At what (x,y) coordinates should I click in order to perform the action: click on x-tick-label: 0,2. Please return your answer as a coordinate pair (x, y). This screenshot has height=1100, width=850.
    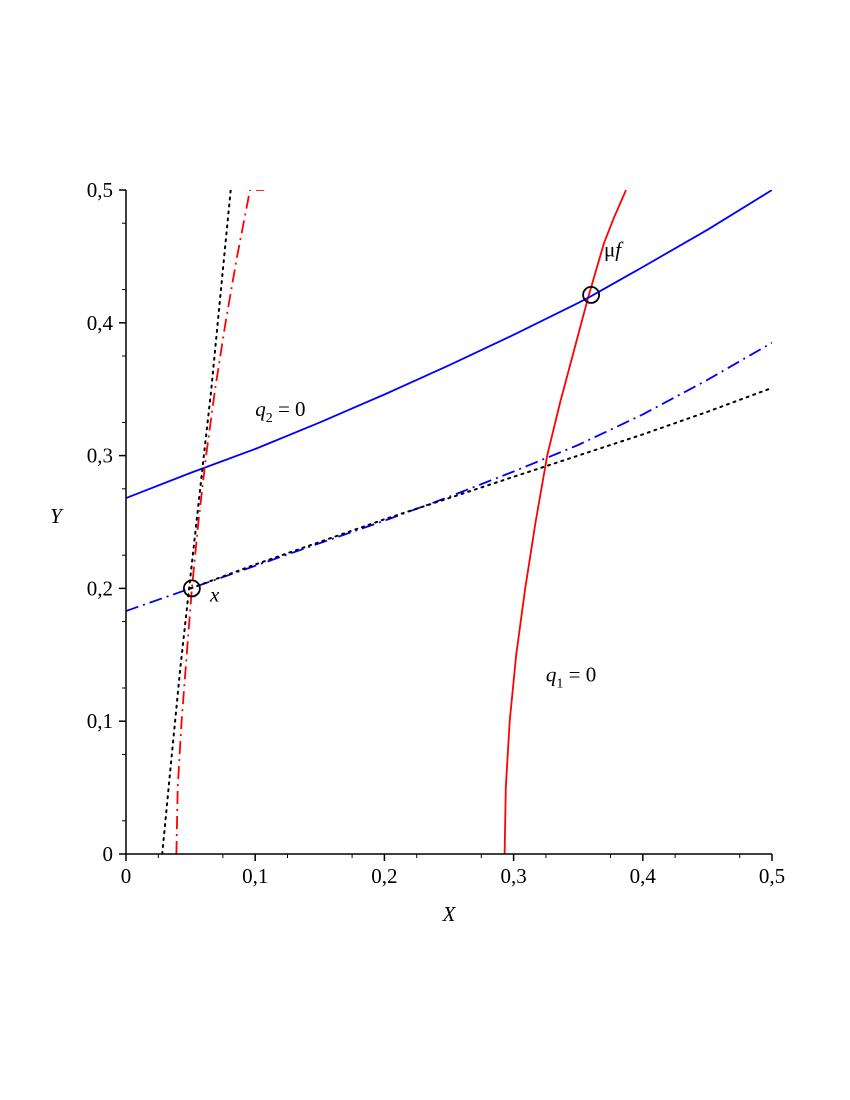
    Looking at the image, I should click on (384, 876).